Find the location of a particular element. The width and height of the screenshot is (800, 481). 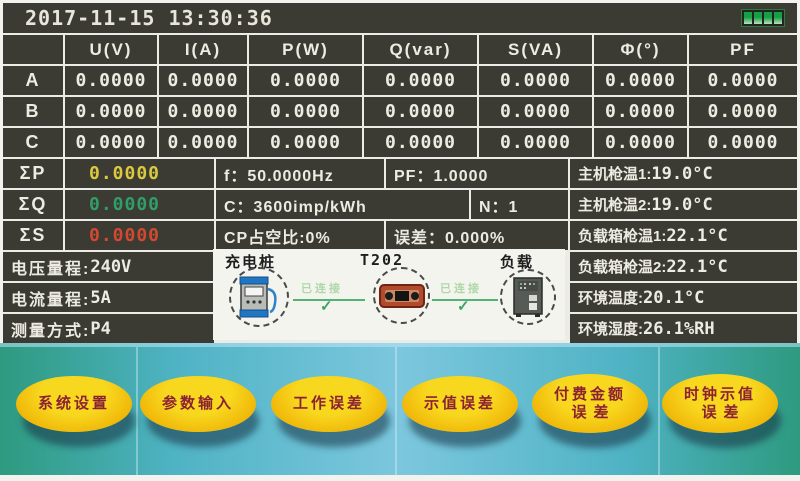

load-label: 负载 is located at coordinates (517, 262).